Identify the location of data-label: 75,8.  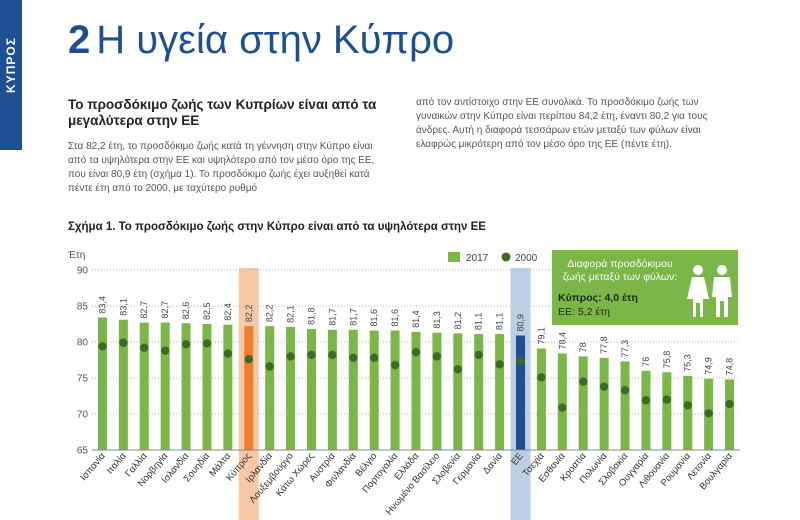
(667, 360).